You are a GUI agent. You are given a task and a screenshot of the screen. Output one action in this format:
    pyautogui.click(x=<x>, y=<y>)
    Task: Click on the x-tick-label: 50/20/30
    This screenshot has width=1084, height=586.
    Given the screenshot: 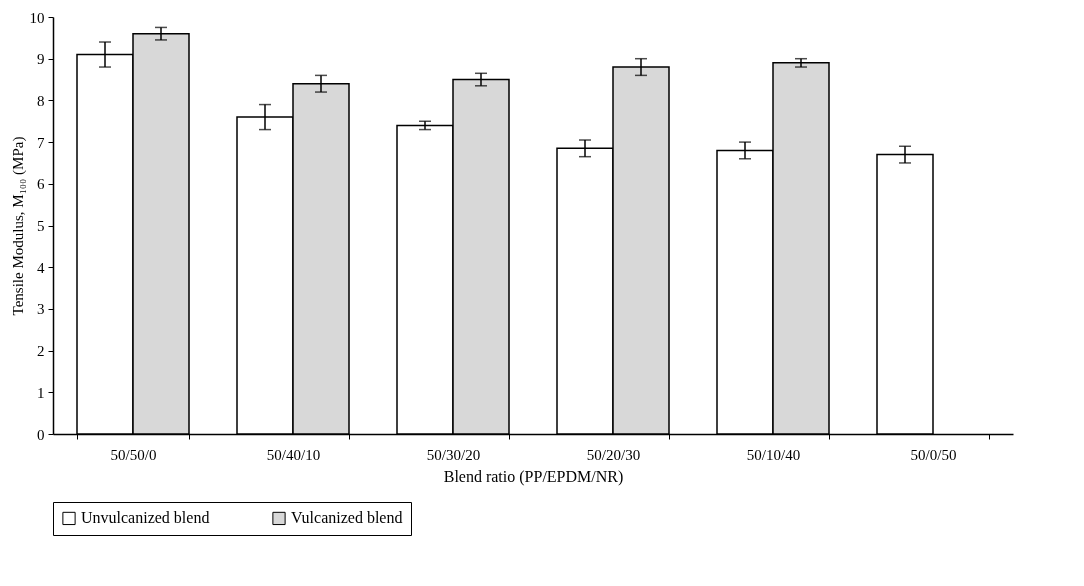 What is the action you would take?
    pyautogui.click(x=613, y=454)
    